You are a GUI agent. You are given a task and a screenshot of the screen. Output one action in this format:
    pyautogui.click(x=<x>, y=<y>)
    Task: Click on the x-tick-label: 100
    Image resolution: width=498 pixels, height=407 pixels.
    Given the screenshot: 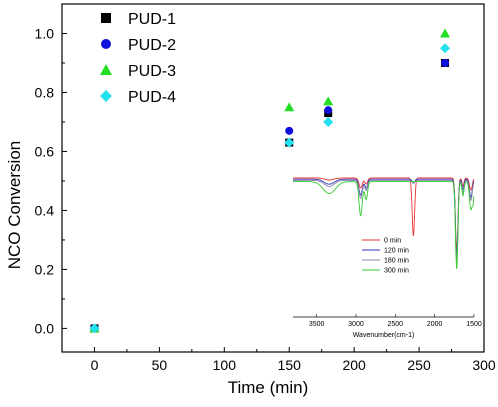 What is the action you would take?
    pyautogui.click(x=225, y=365)
    